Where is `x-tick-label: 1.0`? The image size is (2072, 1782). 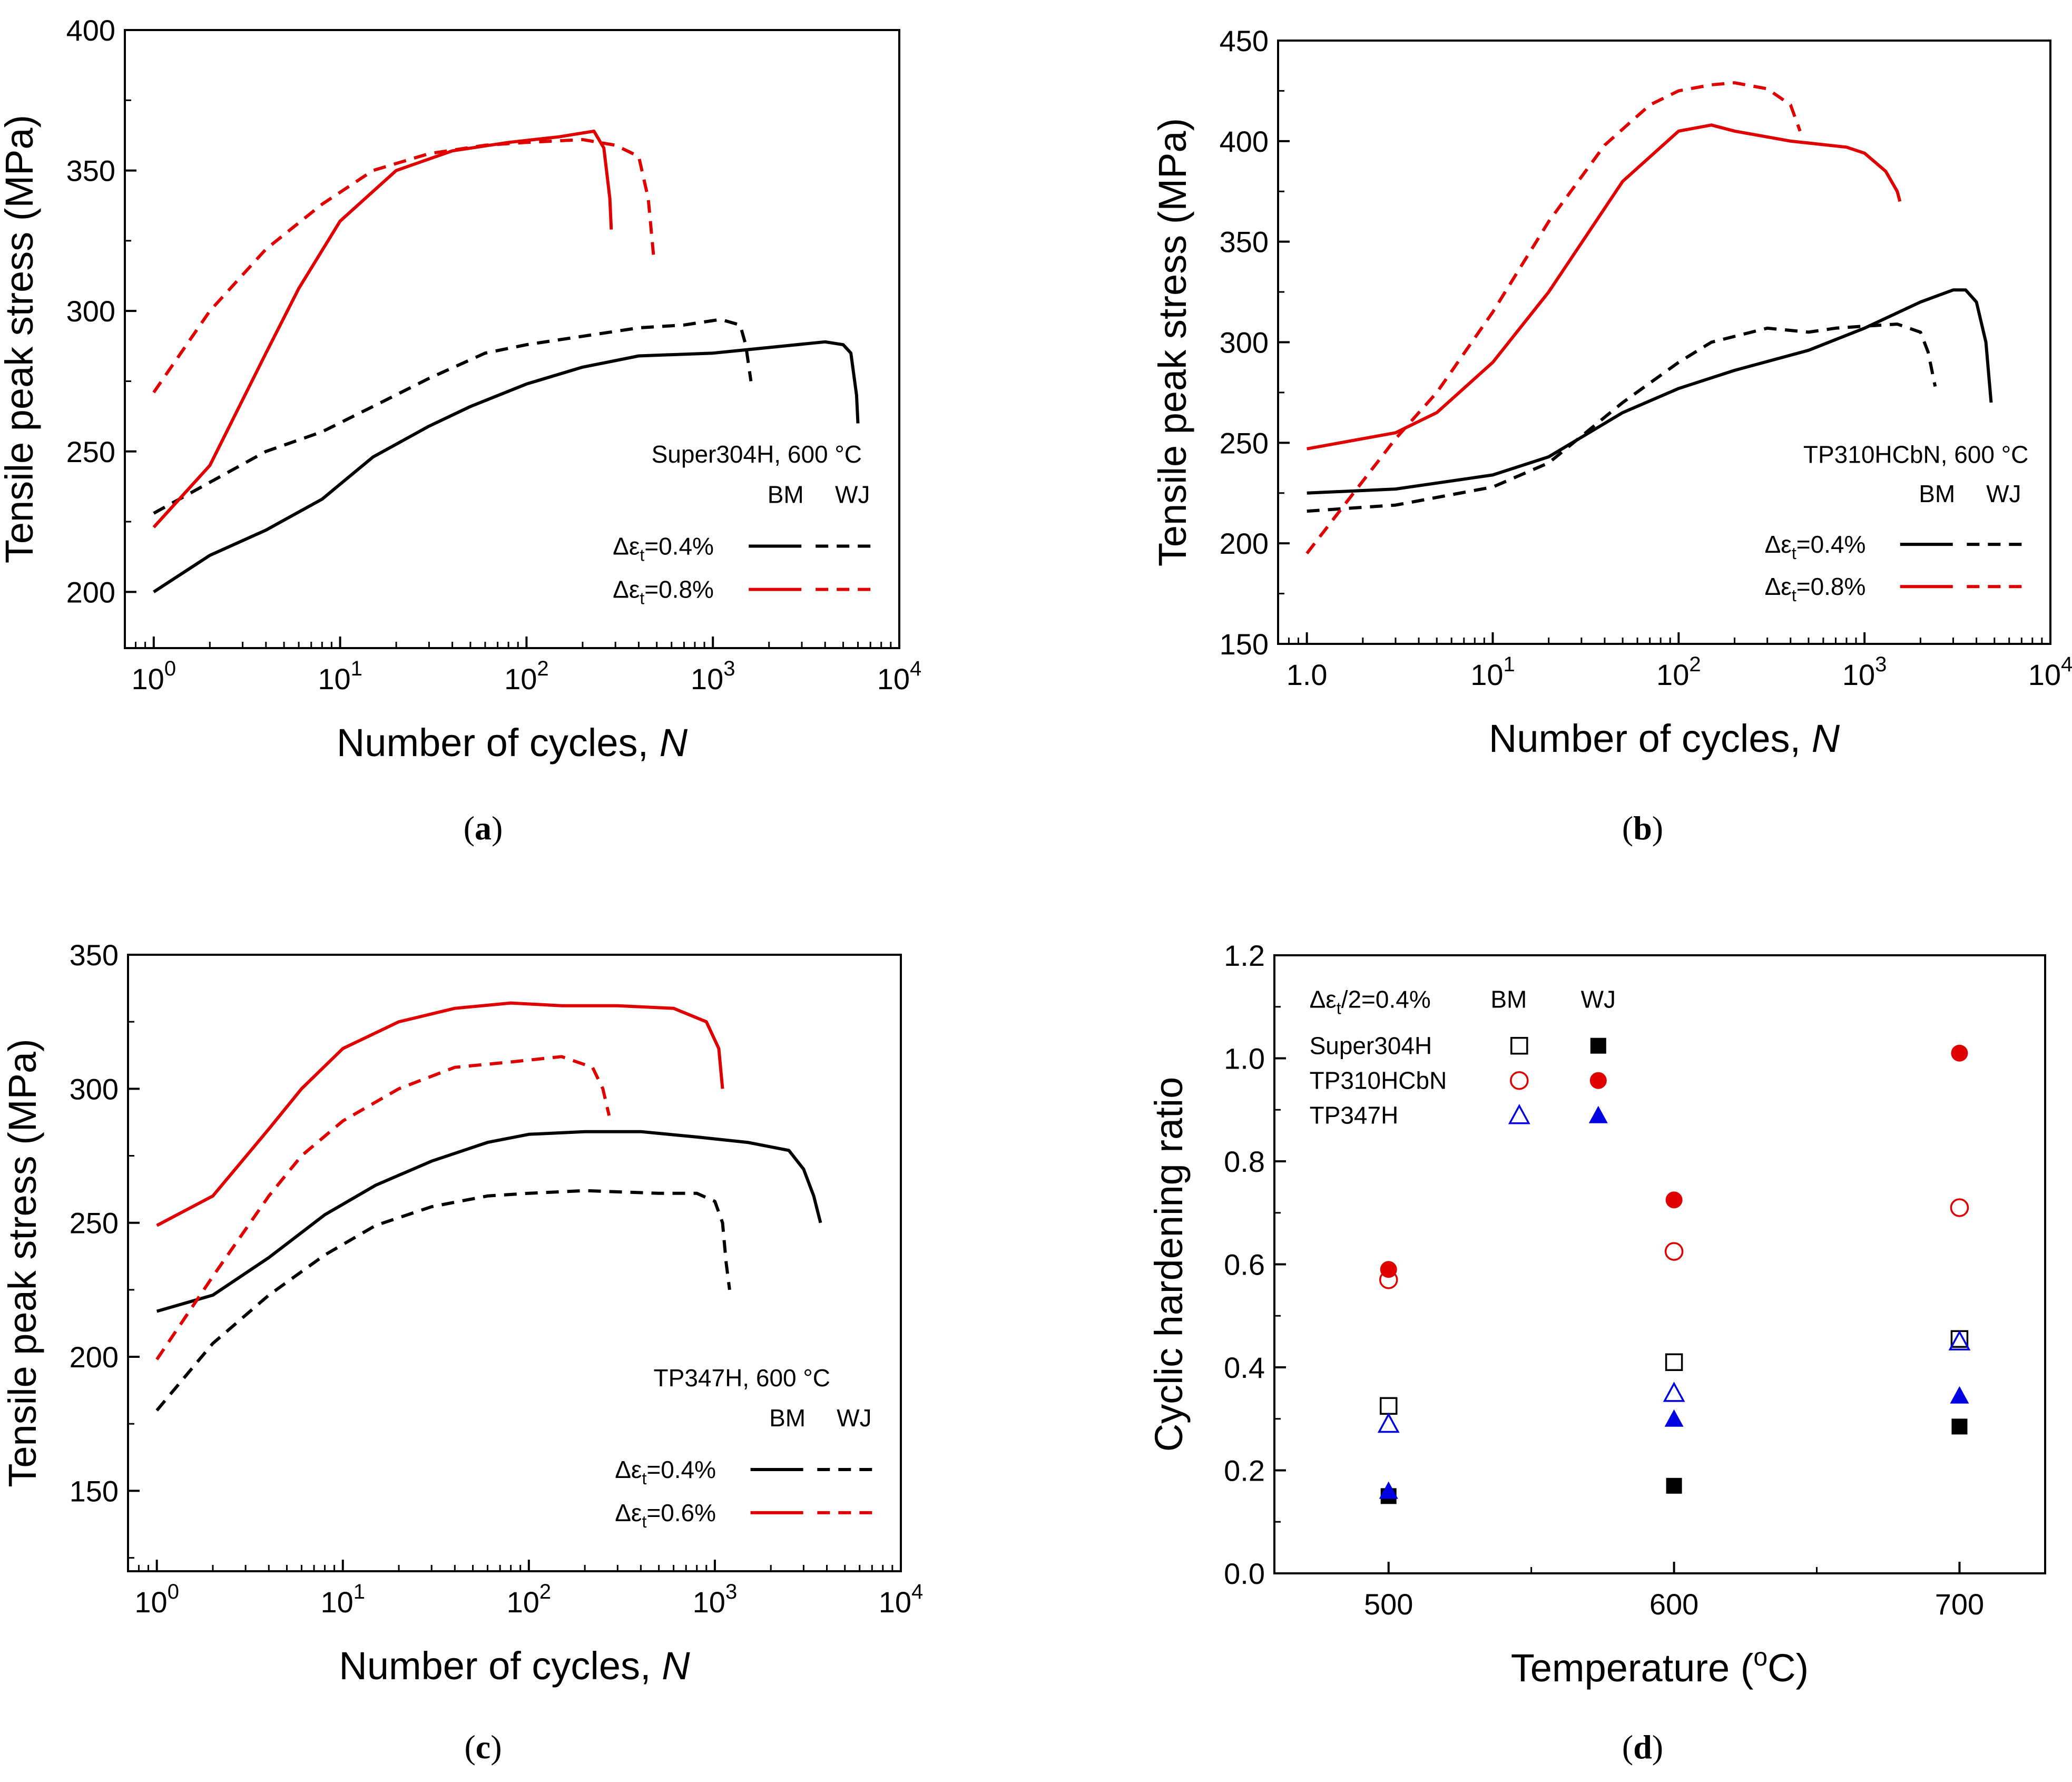
x-tick-label: 1.0 is located at coordinates (1307, 674).